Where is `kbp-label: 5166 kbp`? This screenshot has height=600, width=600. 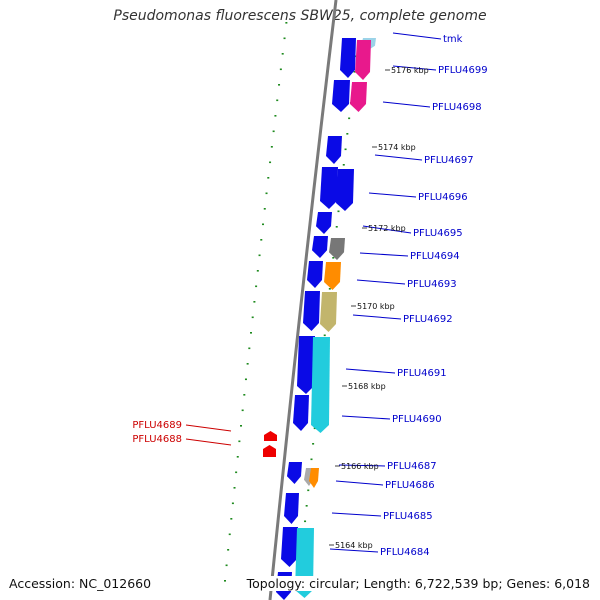 kbp-label: 5166 kbp is located at coordinates (360, 466).